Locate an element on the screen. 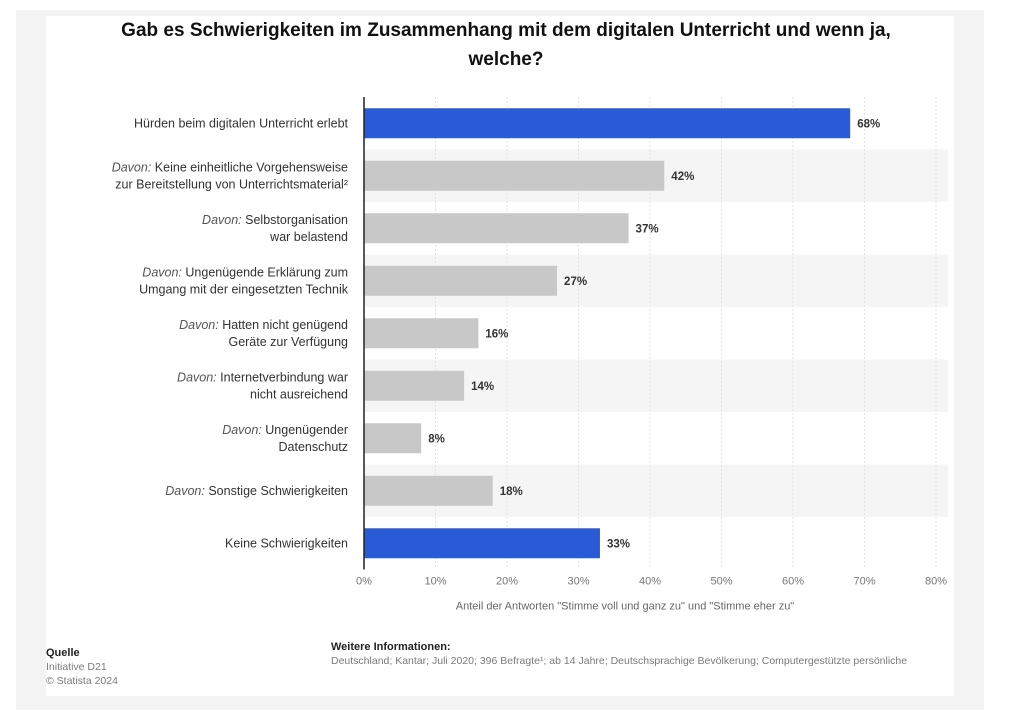  value-label: 27% is located at coordinates (575, 282).